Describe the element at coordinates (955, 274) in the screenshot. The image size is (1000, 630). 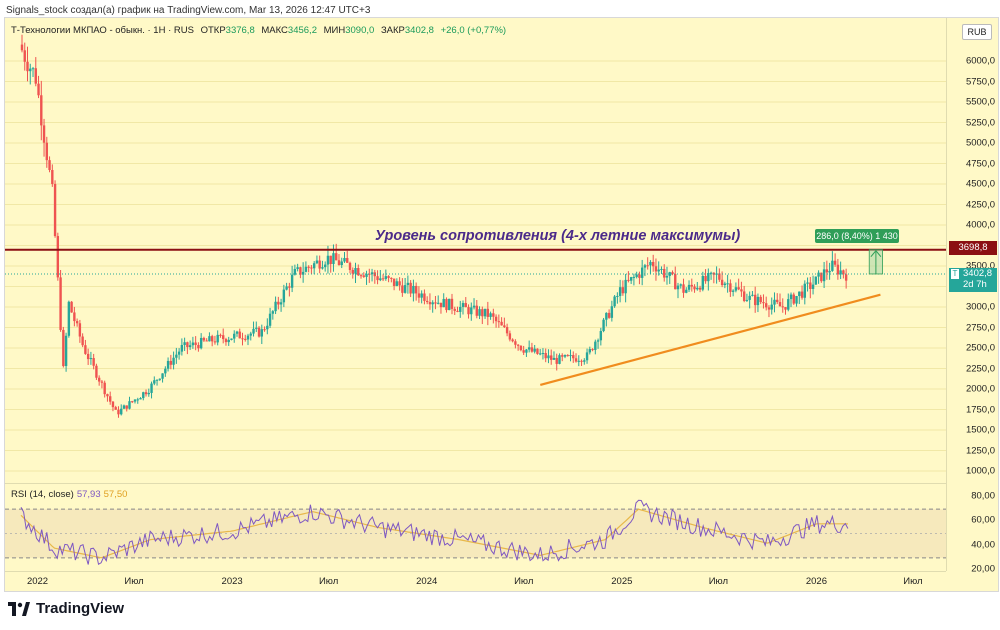
I see `ticker-badge: T` at that location.